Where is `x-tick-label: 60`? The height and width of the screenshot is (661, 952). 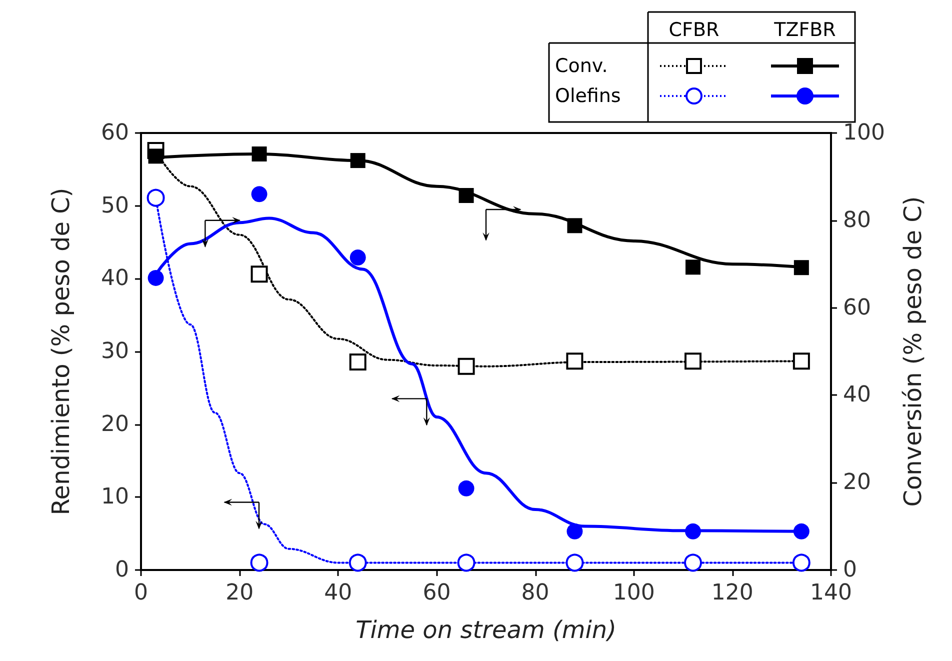 x-tick-label: 60 is located at coordinates (436, 593).